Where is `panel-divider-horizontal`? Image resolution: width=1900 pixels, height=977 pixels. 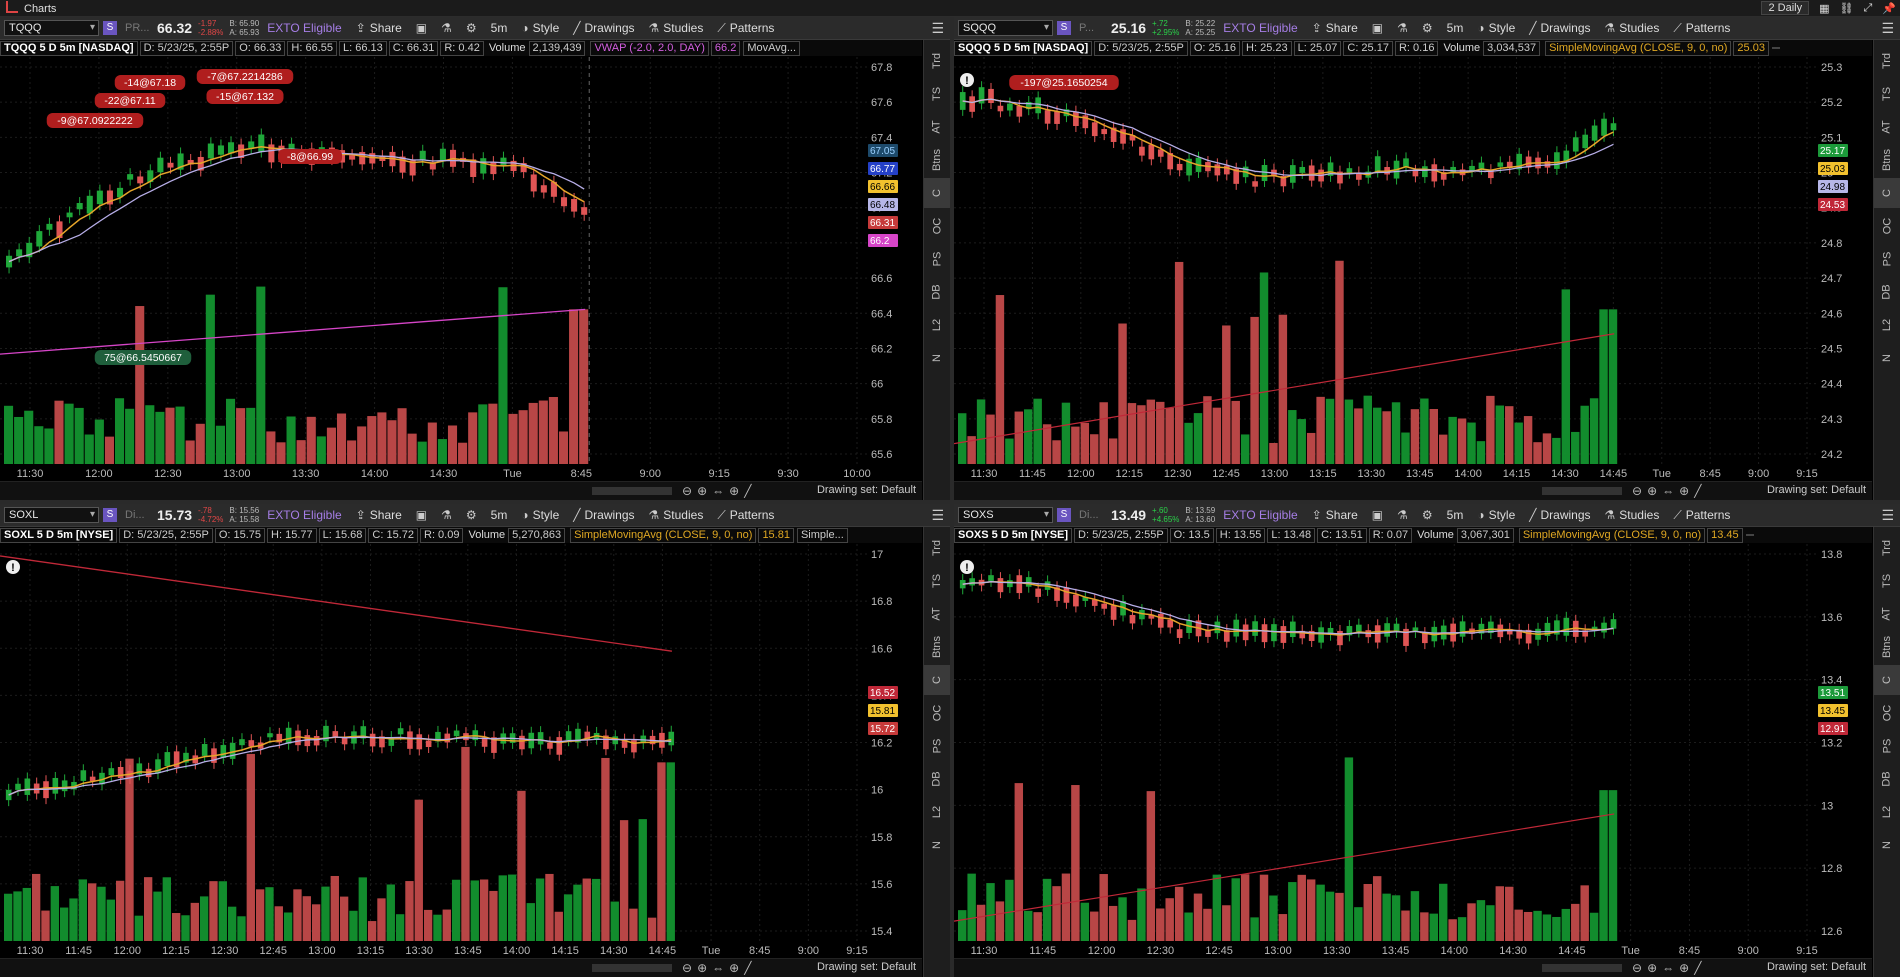
panel-divider-horizontal is located at coordinates (950, 502).